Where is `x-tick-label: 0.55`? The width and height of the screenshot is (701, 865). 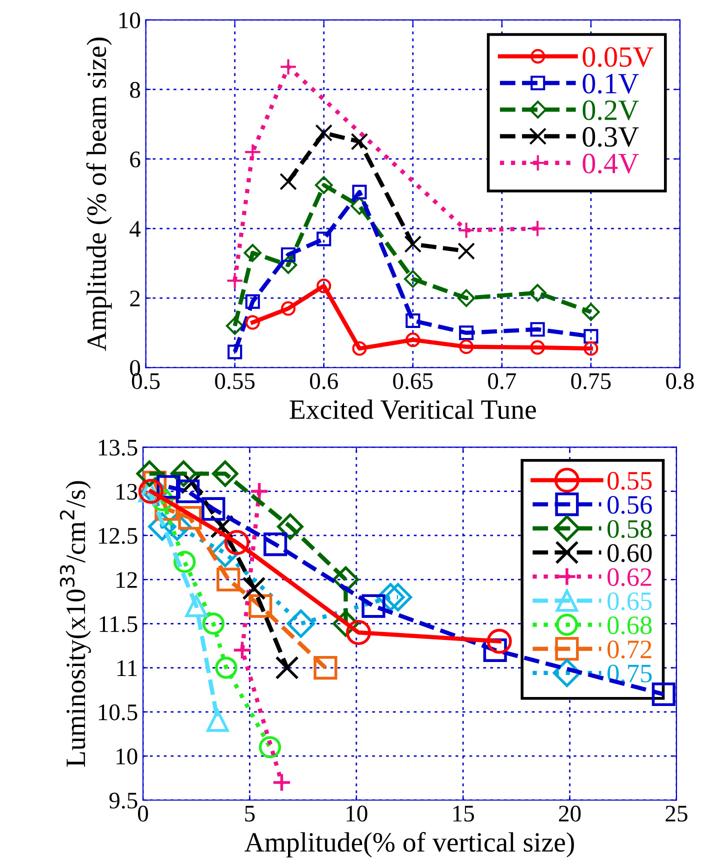
x-tick-label: 0.55 is located at coordinates (235, 381).